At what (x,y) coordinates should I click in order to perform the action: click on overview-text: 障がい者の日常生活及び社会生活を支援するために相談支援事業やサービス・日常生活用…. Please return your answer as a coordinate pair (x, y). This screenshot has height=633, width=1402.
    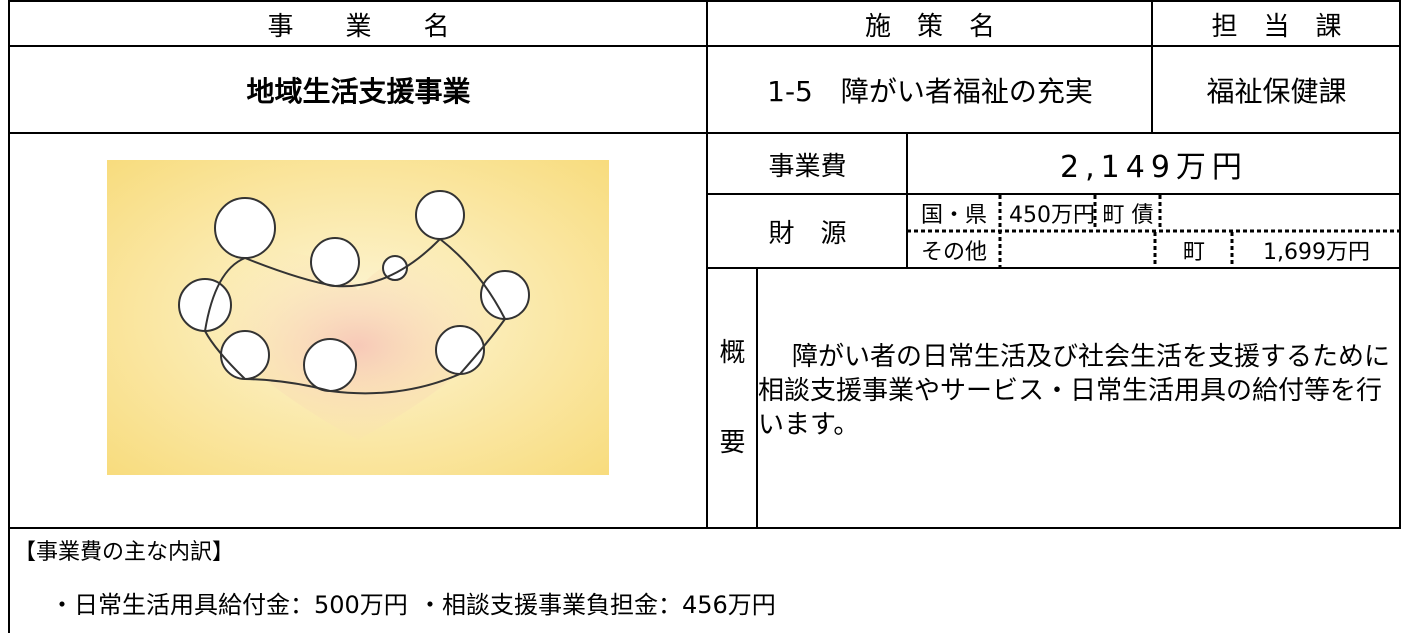
    Looking at the image, I should click on (1074, 391).